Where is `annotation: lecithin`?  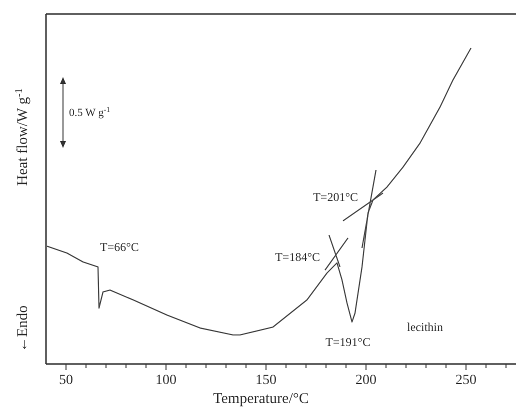
annotation: lecithin is located at coordinates (425, 327).